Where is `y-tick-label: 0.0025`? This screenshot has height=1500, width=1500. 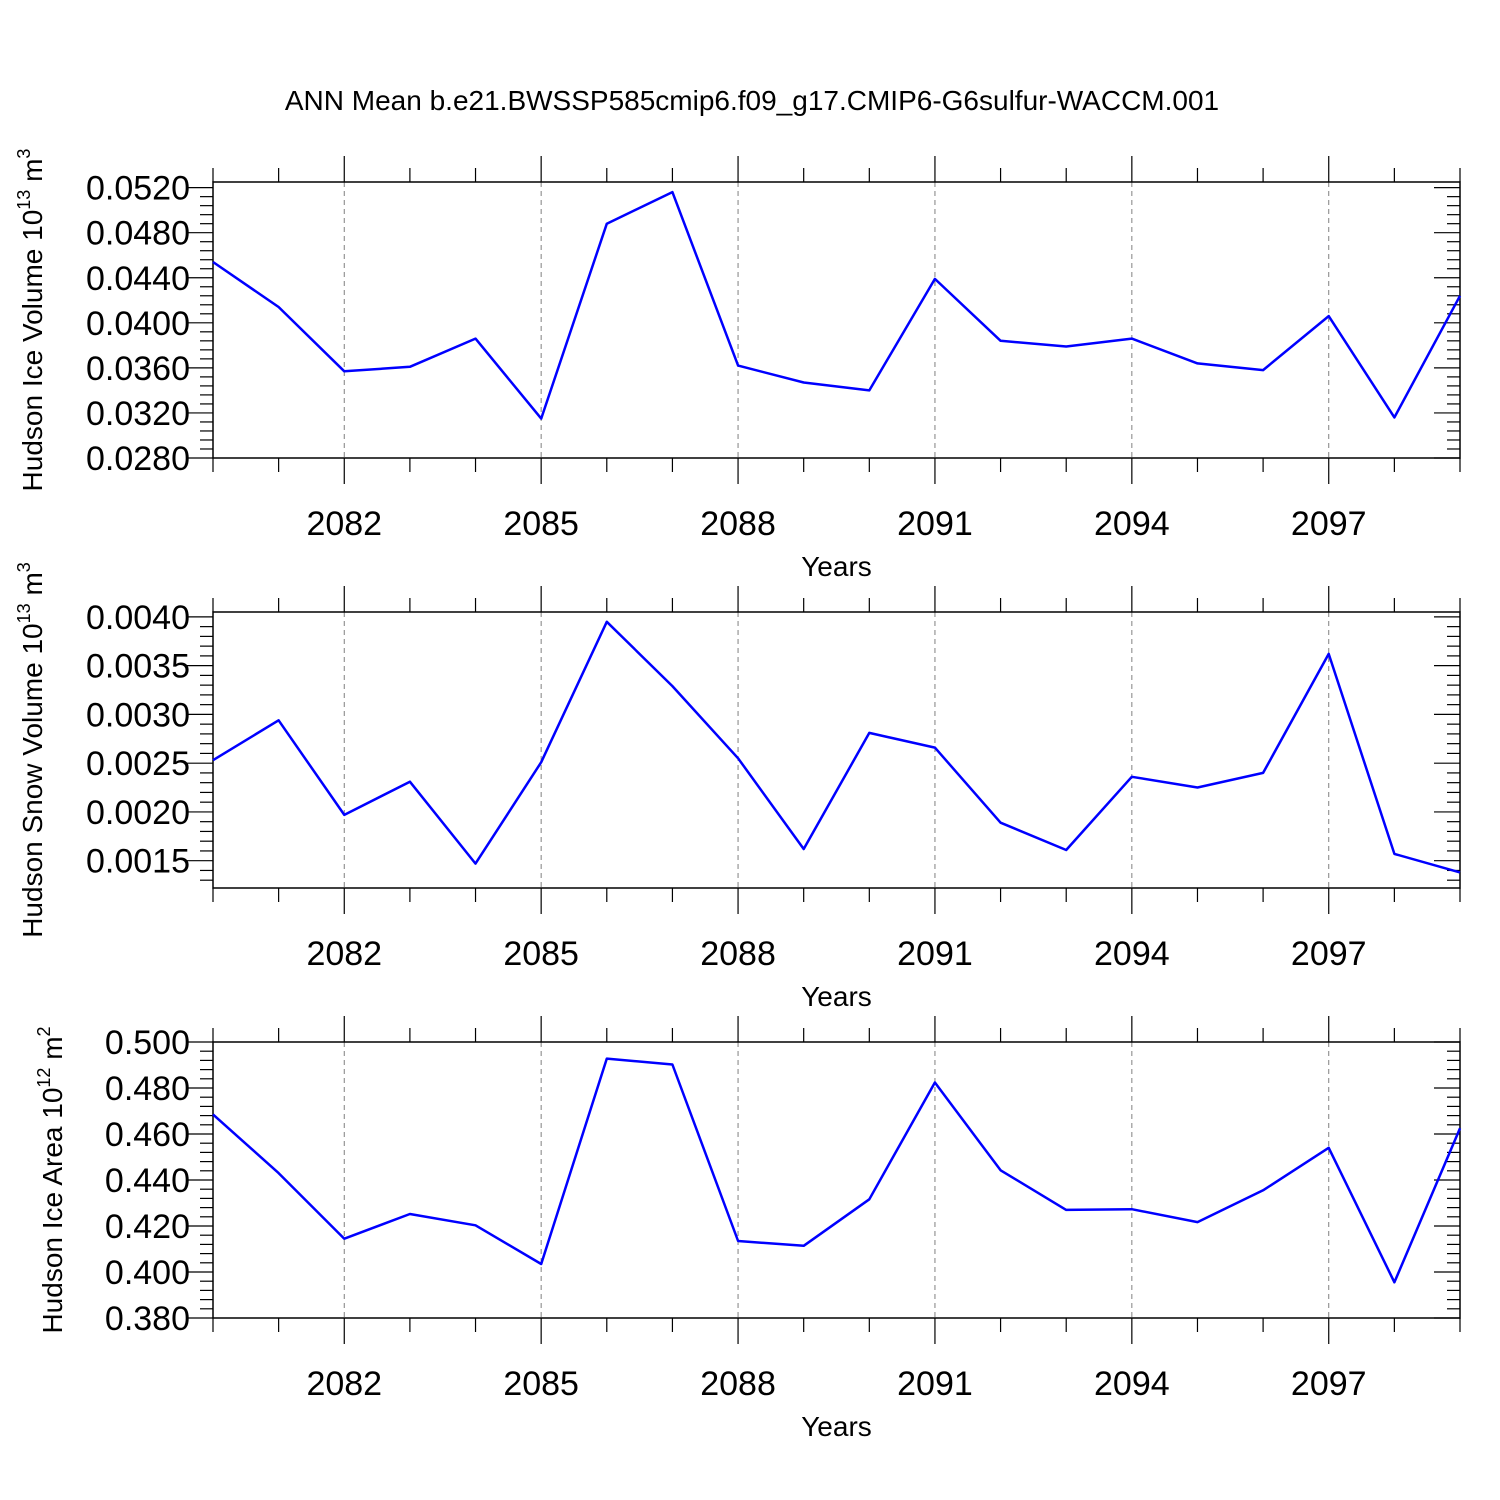 y-tick-label: 0.0025 is located at coordinates (138, 764).